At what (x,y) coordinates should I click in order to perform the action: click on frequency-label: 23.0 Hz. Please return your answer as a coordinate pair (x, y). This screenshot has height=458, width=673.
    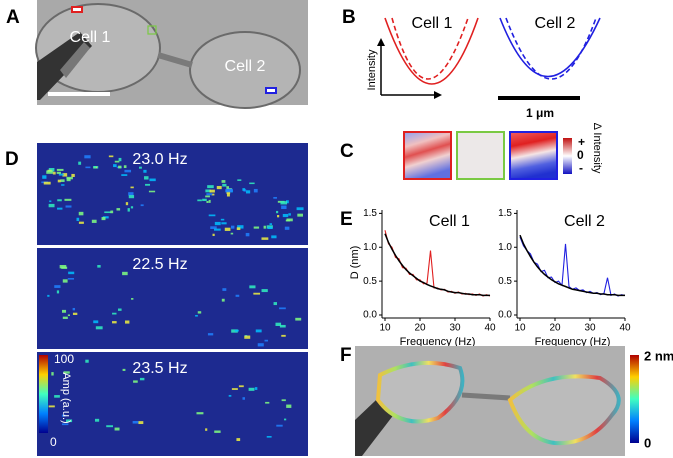
    Looking at the image, I should click on (159, 159).